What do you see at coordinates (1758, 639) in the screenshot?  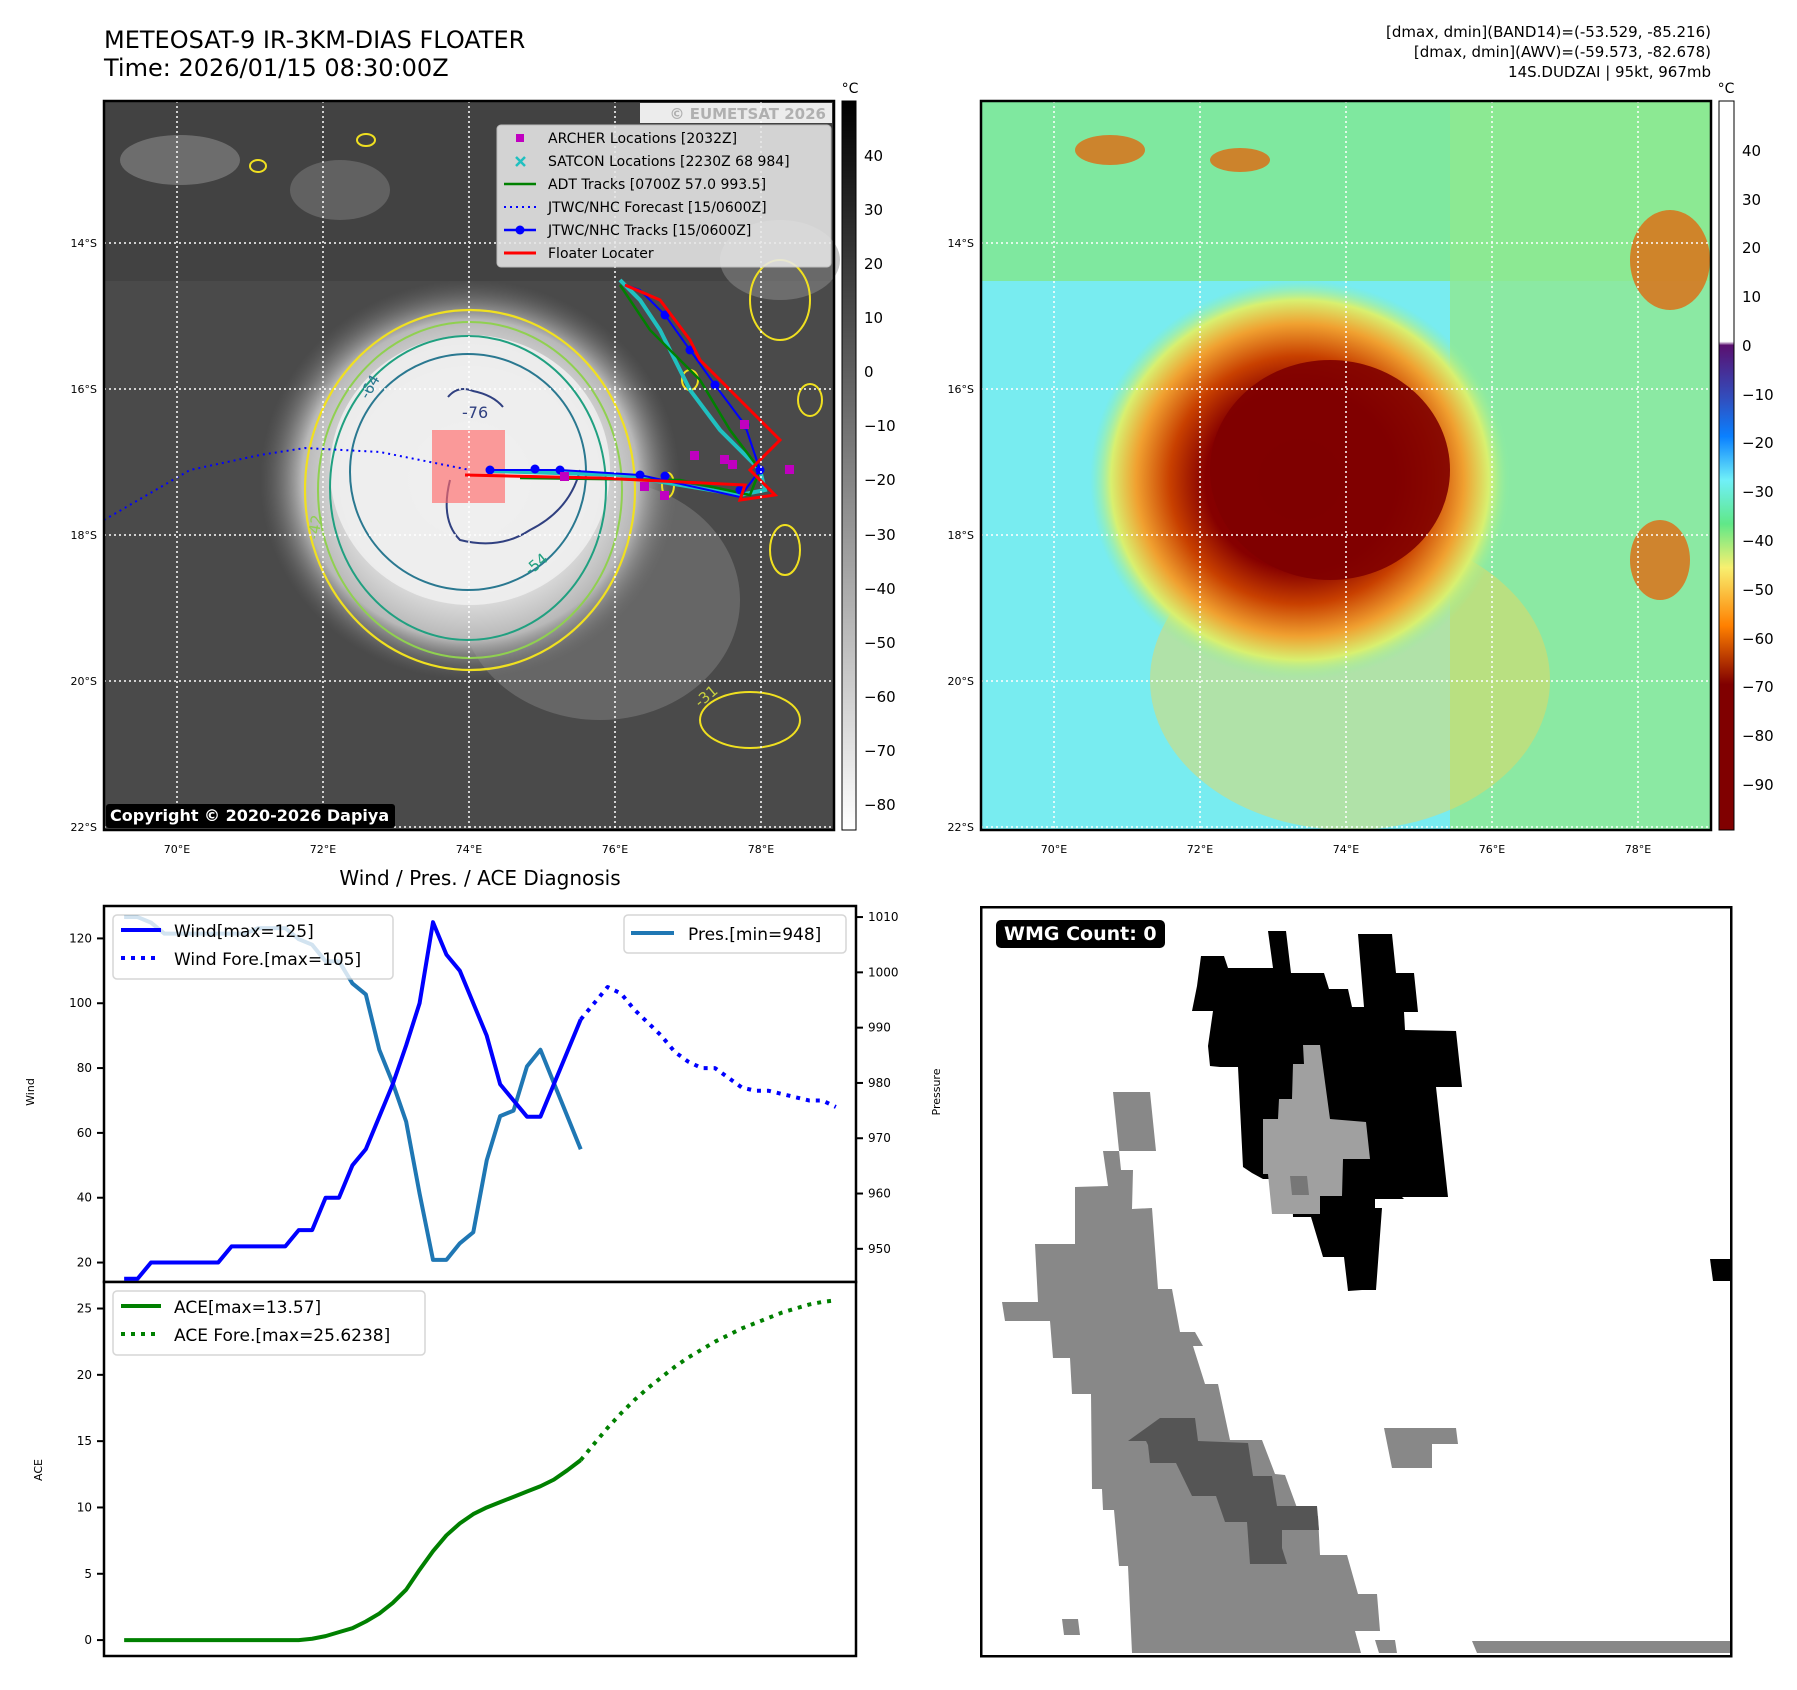 I see `awv-cb-tick: −60` at bounding box center [1758, 639].